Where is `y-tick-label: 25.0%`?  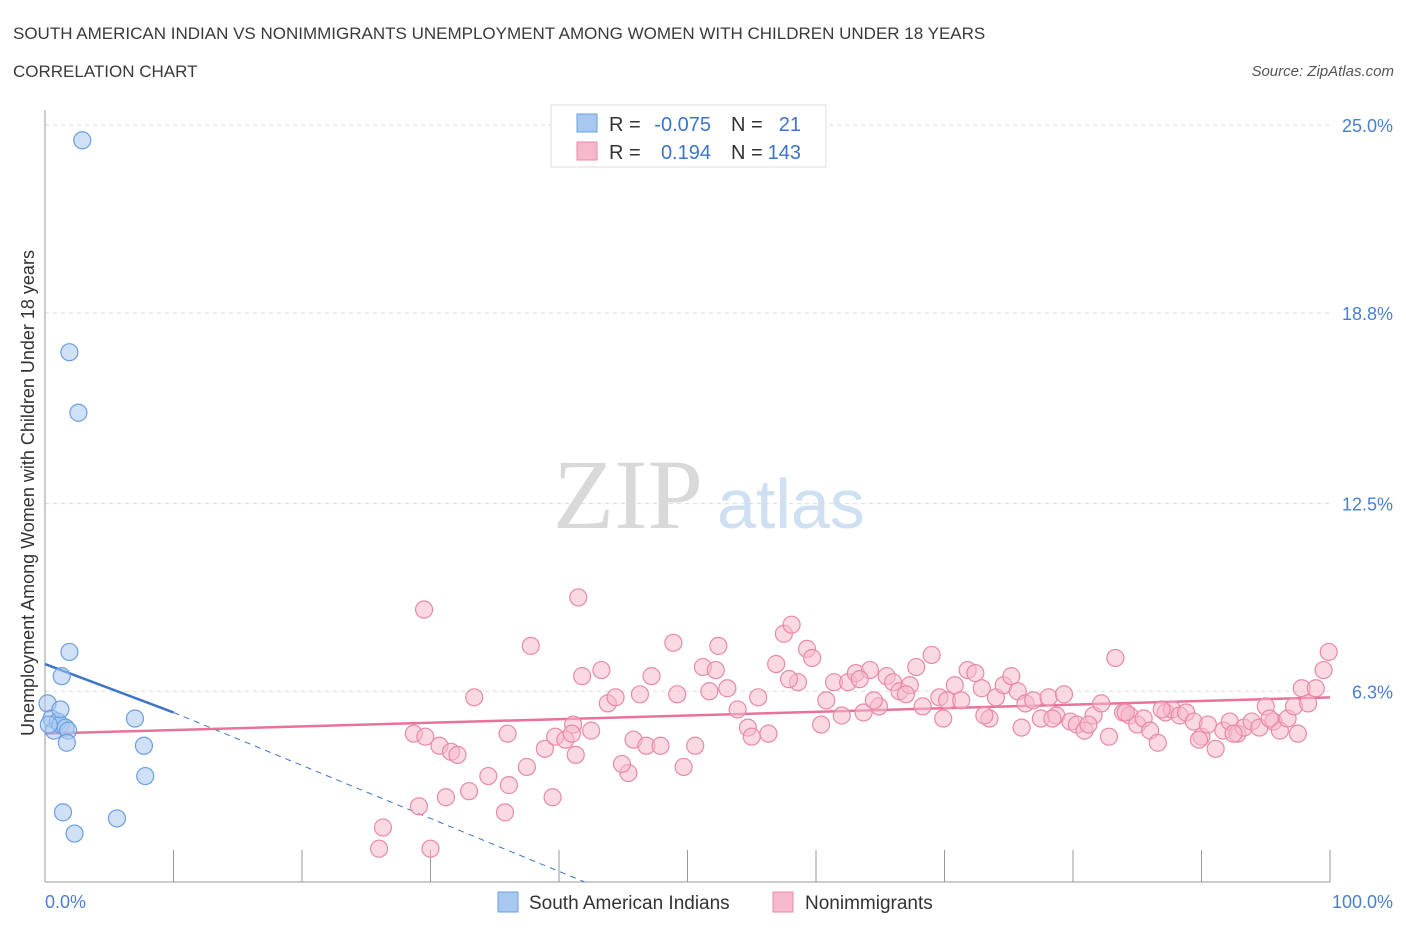 y-tick-label: 25.0% is located at coordinates (1367, 126).